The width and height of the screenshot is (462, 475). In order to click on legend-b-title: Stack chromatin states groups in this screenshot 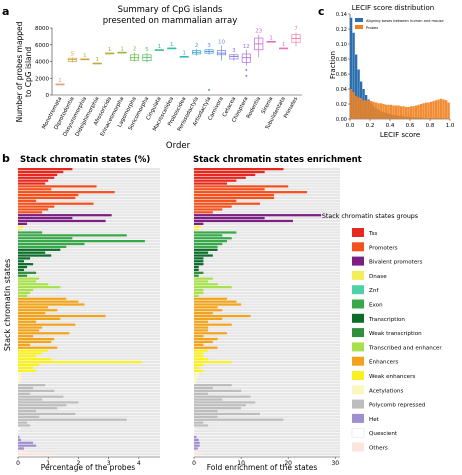, I will do `click(370, 216)`.